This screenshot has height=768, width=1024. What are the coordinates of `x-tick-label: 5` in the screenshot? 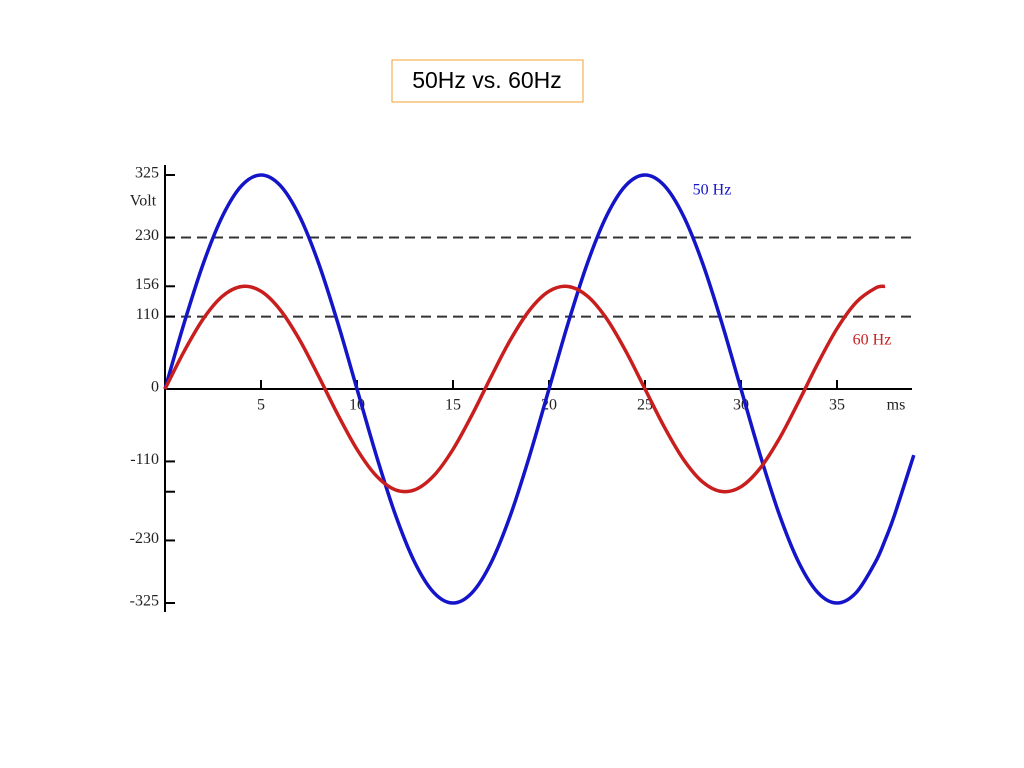 It's located at (261, 405).